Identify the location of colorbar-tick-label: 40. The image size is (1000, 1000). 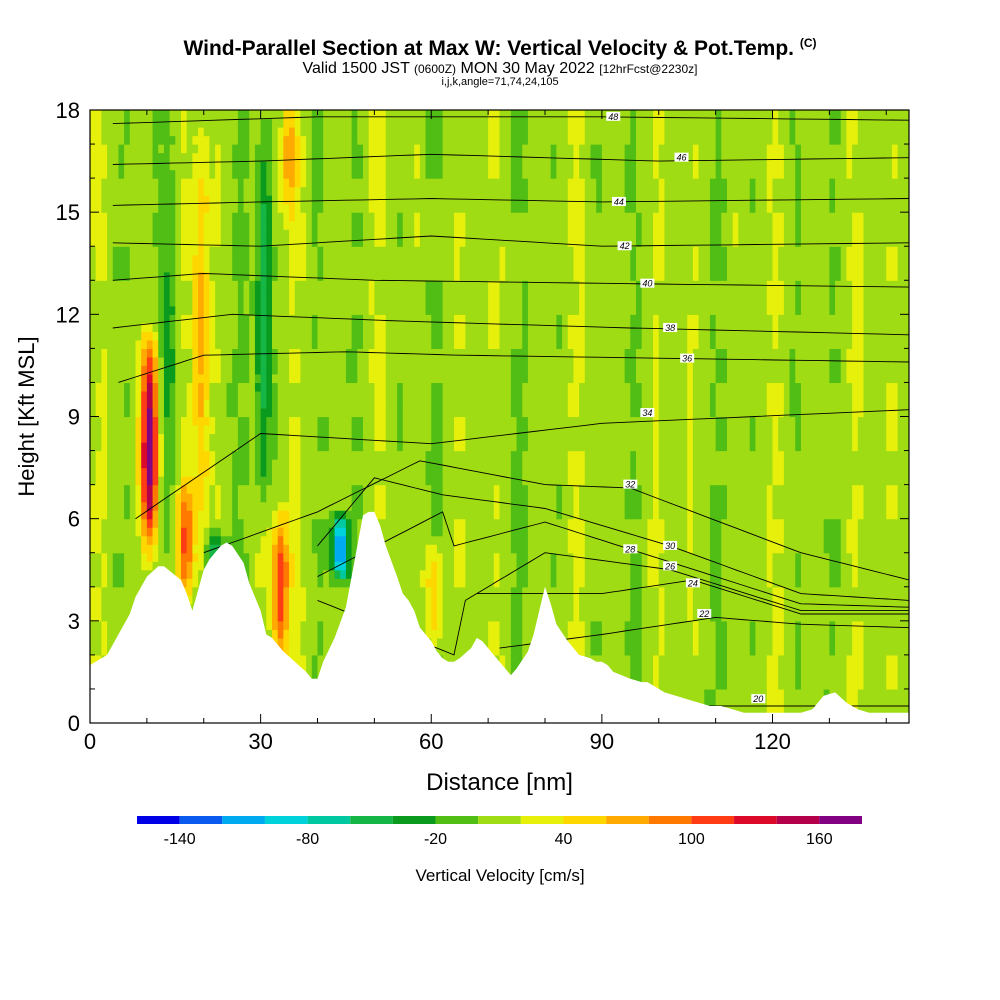
(564, 839).